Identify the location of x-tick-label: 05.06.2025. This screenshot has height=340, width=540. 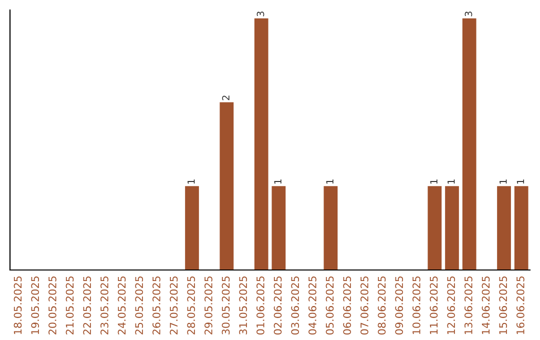
(330, 305).